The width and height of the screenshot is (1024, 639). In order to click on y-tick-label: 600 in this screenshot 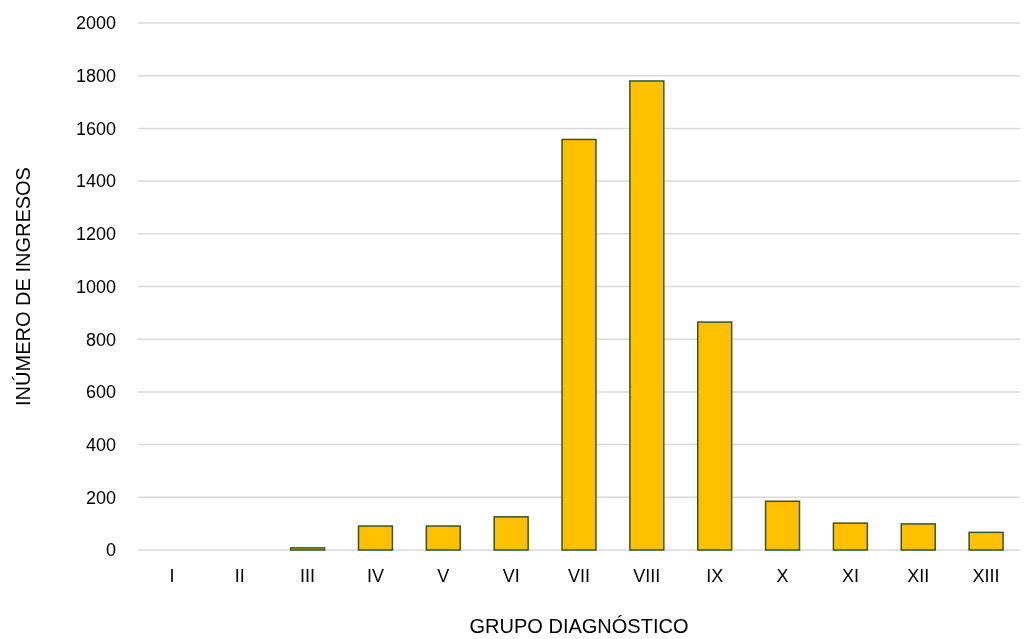, I will do `click(100, 392)`.